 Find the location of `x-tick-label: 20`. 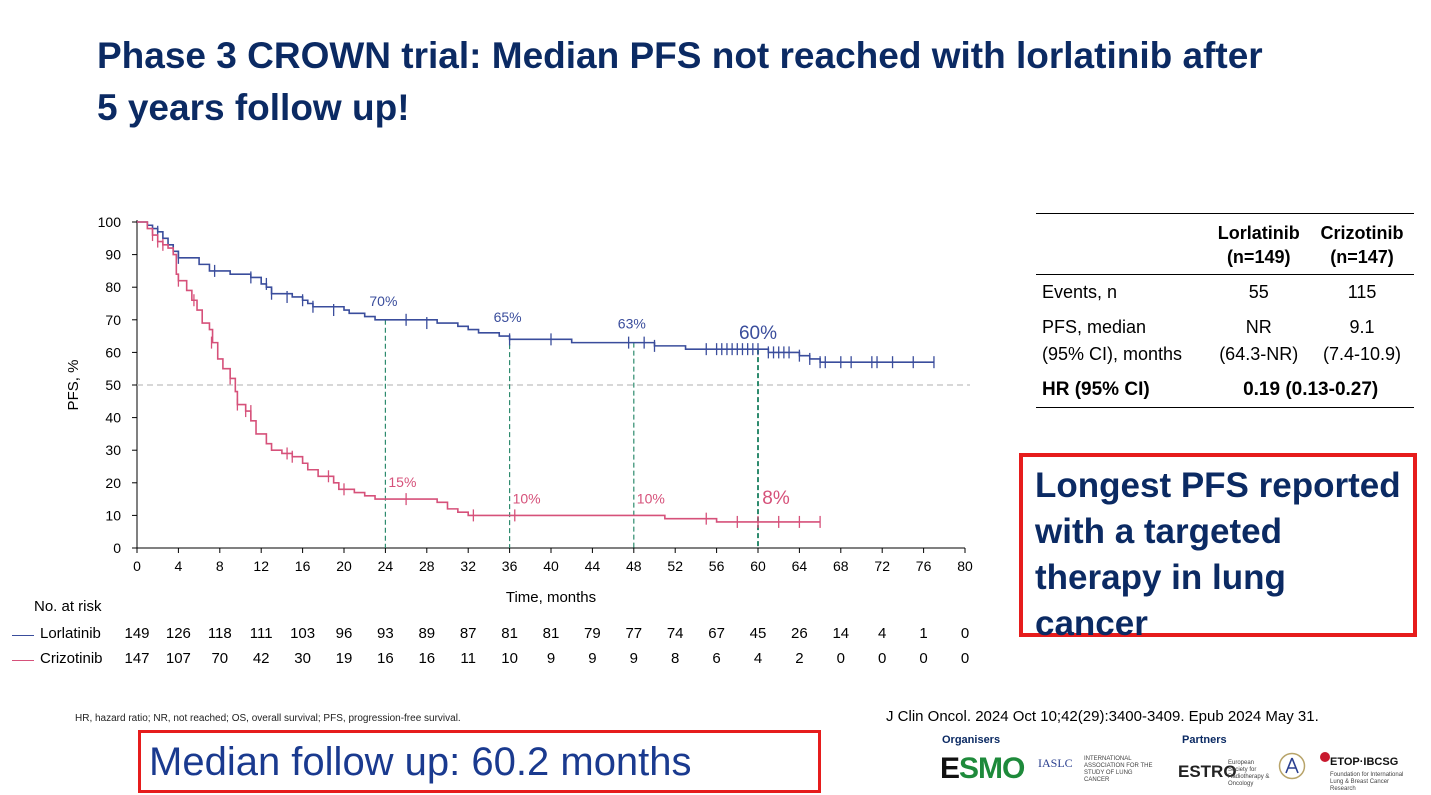

x-tick-label: 20 is located at coordinates (344, 566).